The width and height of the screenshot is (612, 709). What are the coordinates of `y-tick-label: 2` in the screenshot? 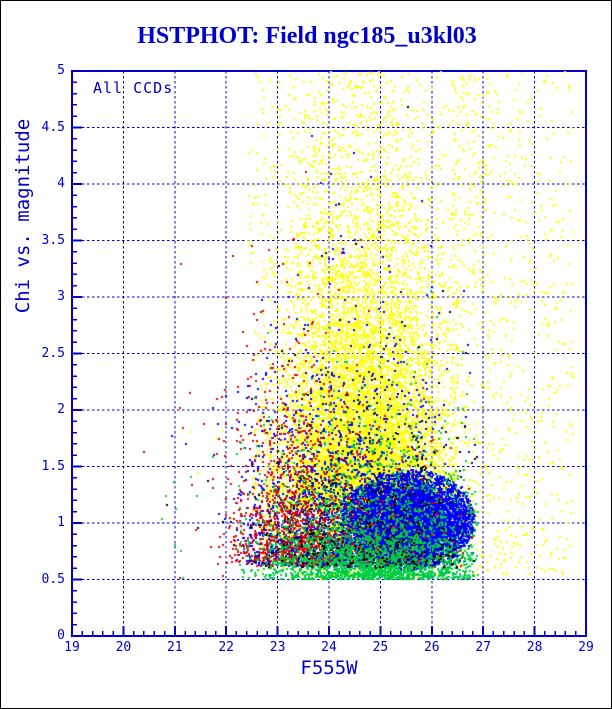 It's located at (61, 409).